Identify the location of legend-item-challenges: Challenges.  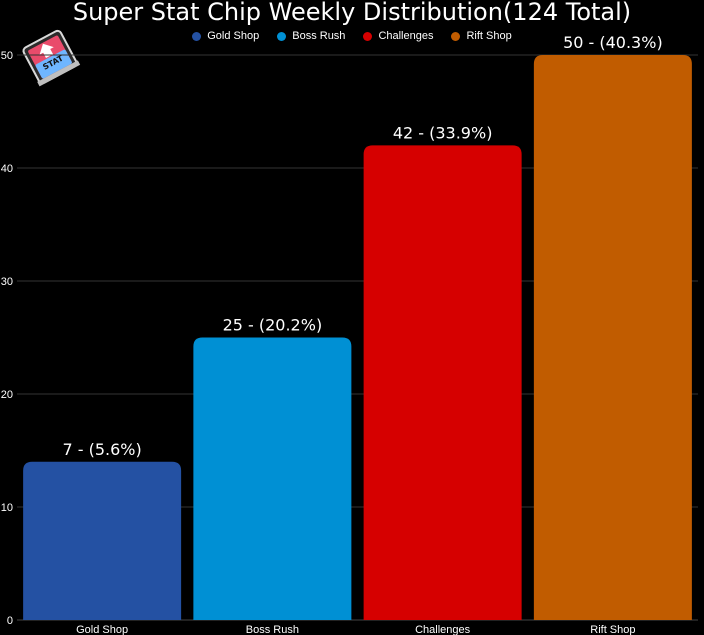
(398, 36).